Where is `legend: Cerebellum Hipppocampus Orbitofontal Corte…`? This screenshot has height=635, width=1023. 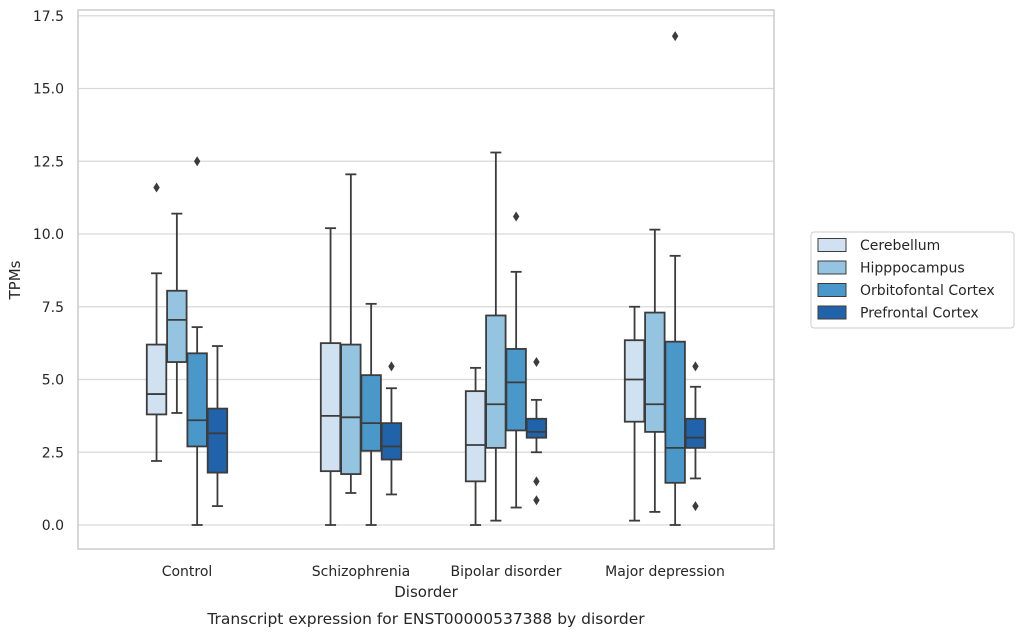
legend: Cerebellum Hipppocampus Orbitofontal Corte… is located at coordinates (912, 280).